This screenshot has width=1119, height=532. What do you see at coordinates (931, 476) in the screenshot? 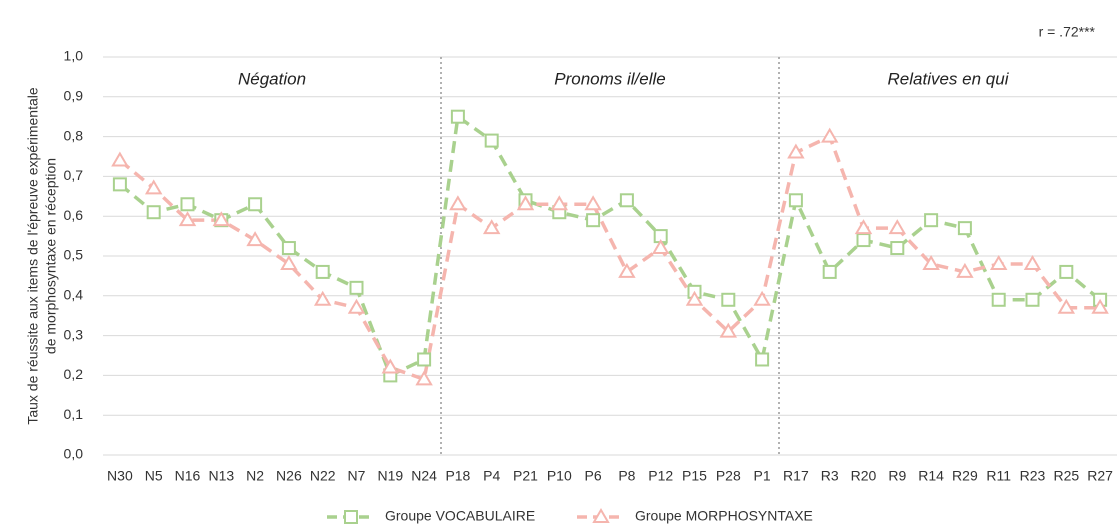
I see `x-tick-label: R14` at bounding box center [931, 476].